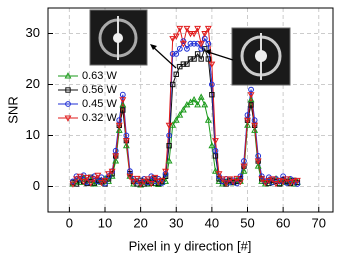  What do you see at coordinates (208, 52) in the screenshot?
I see `arrow-head` at bounding box center [208, 52].